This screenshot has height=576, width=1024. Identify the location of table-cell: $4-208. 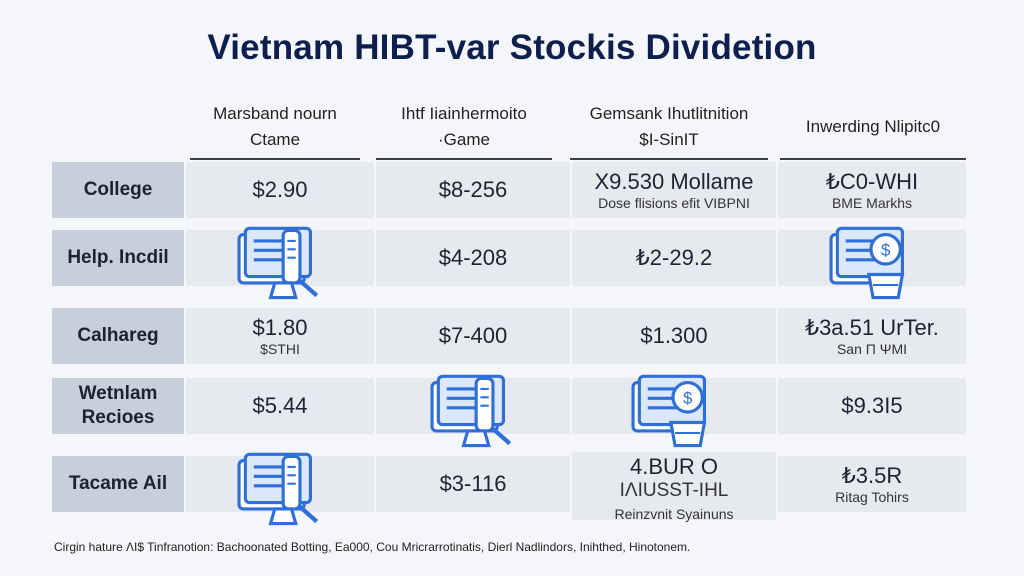
(473, 258).